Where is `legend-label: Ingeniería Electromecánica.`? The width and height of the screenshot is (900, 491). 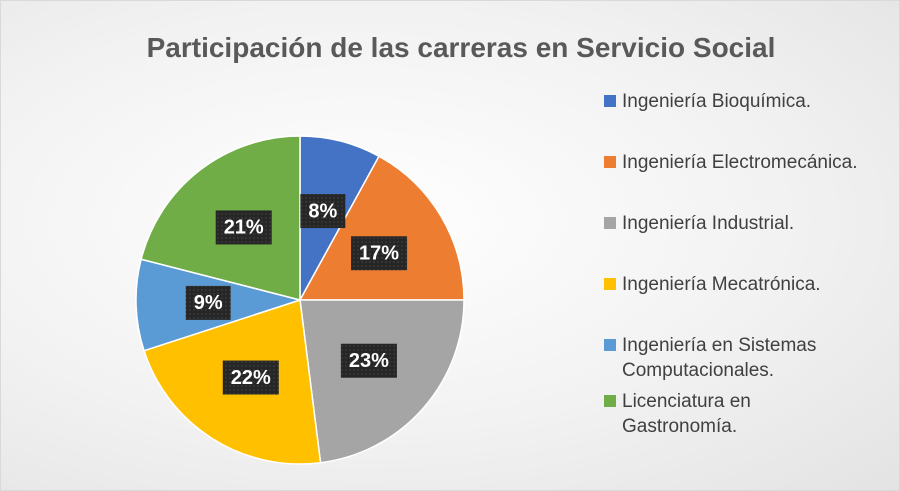
legend-label: Ingeniería Electromecánica. is located at coordinates (740, 162).